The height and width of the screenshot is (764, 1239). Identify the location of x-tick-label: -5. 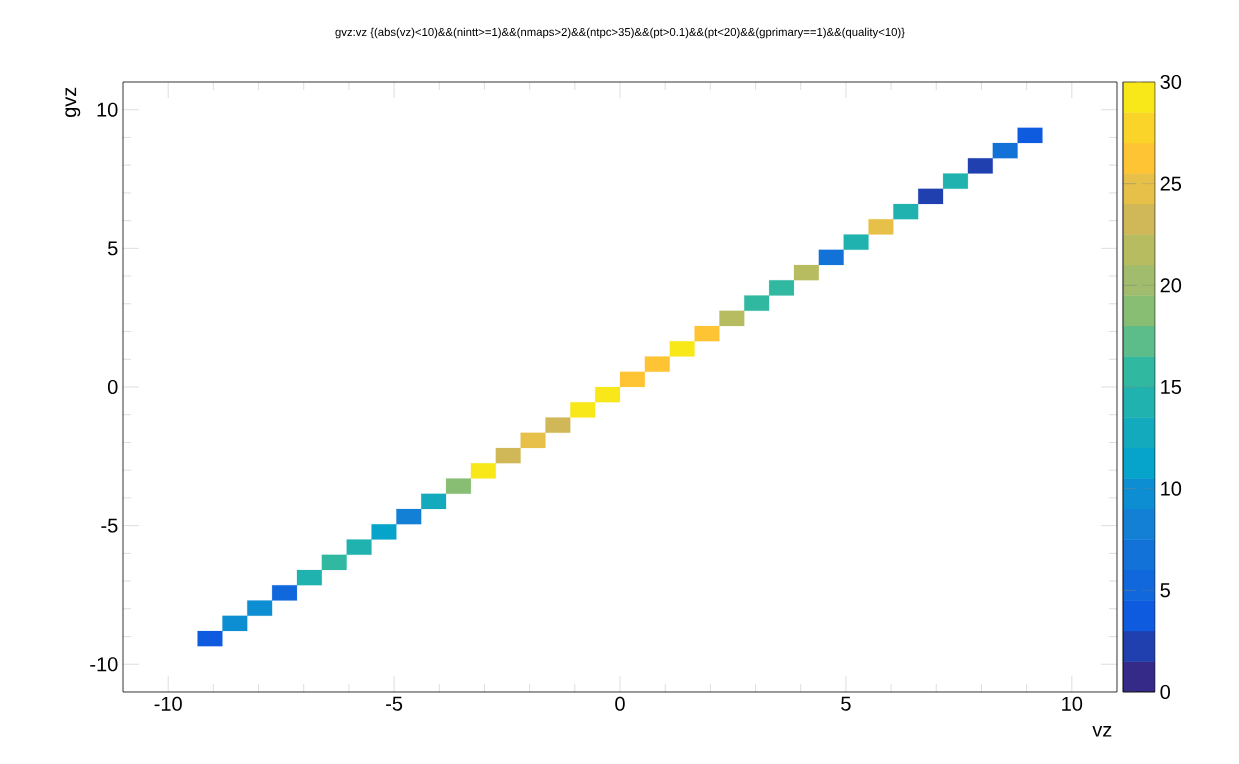
(394, 703).